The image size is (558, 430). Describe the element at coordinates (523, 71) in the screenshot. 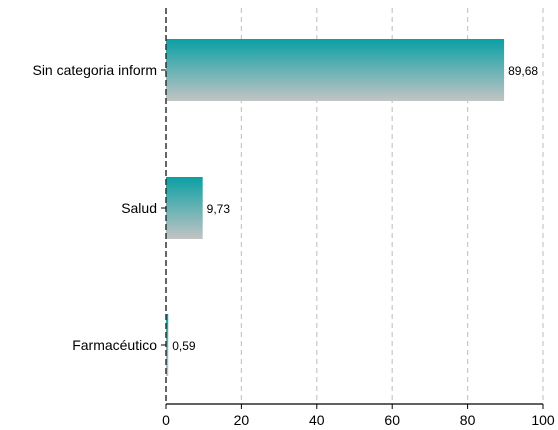

I see `value-label-0: 89,68` at that location.